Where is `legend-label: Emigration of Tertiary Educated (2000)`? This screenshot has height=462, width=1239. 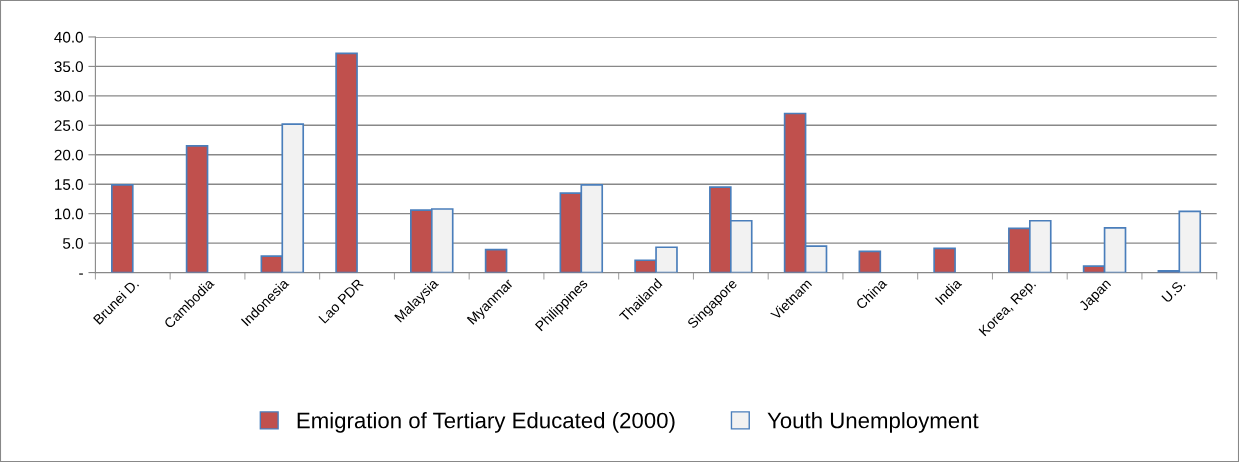
legend-label: Emigration of Tertiary Educated (2000) is located at coordinates (486, 422).